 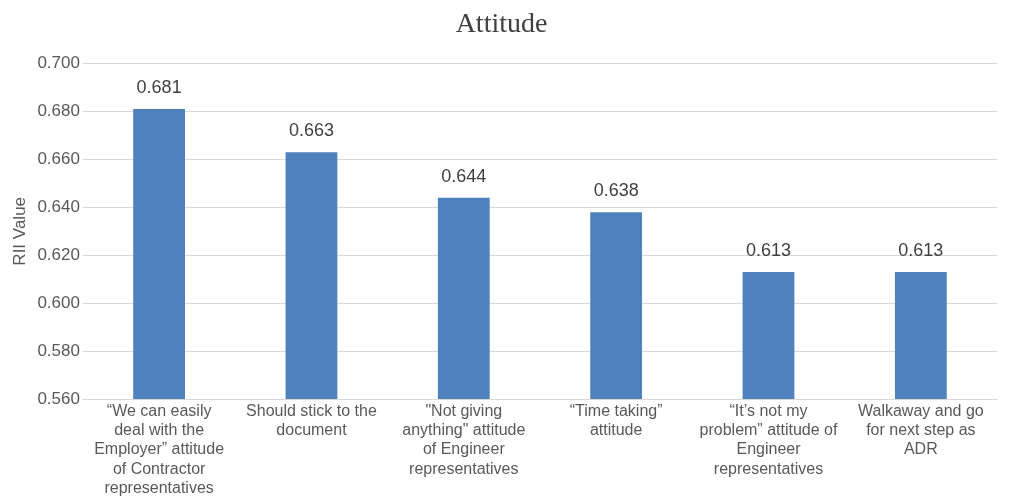 What do you see at coordinates (58, 398) in the screenshot?
I see `y-tick-label: 0.560` at bounding box center [58, 398].